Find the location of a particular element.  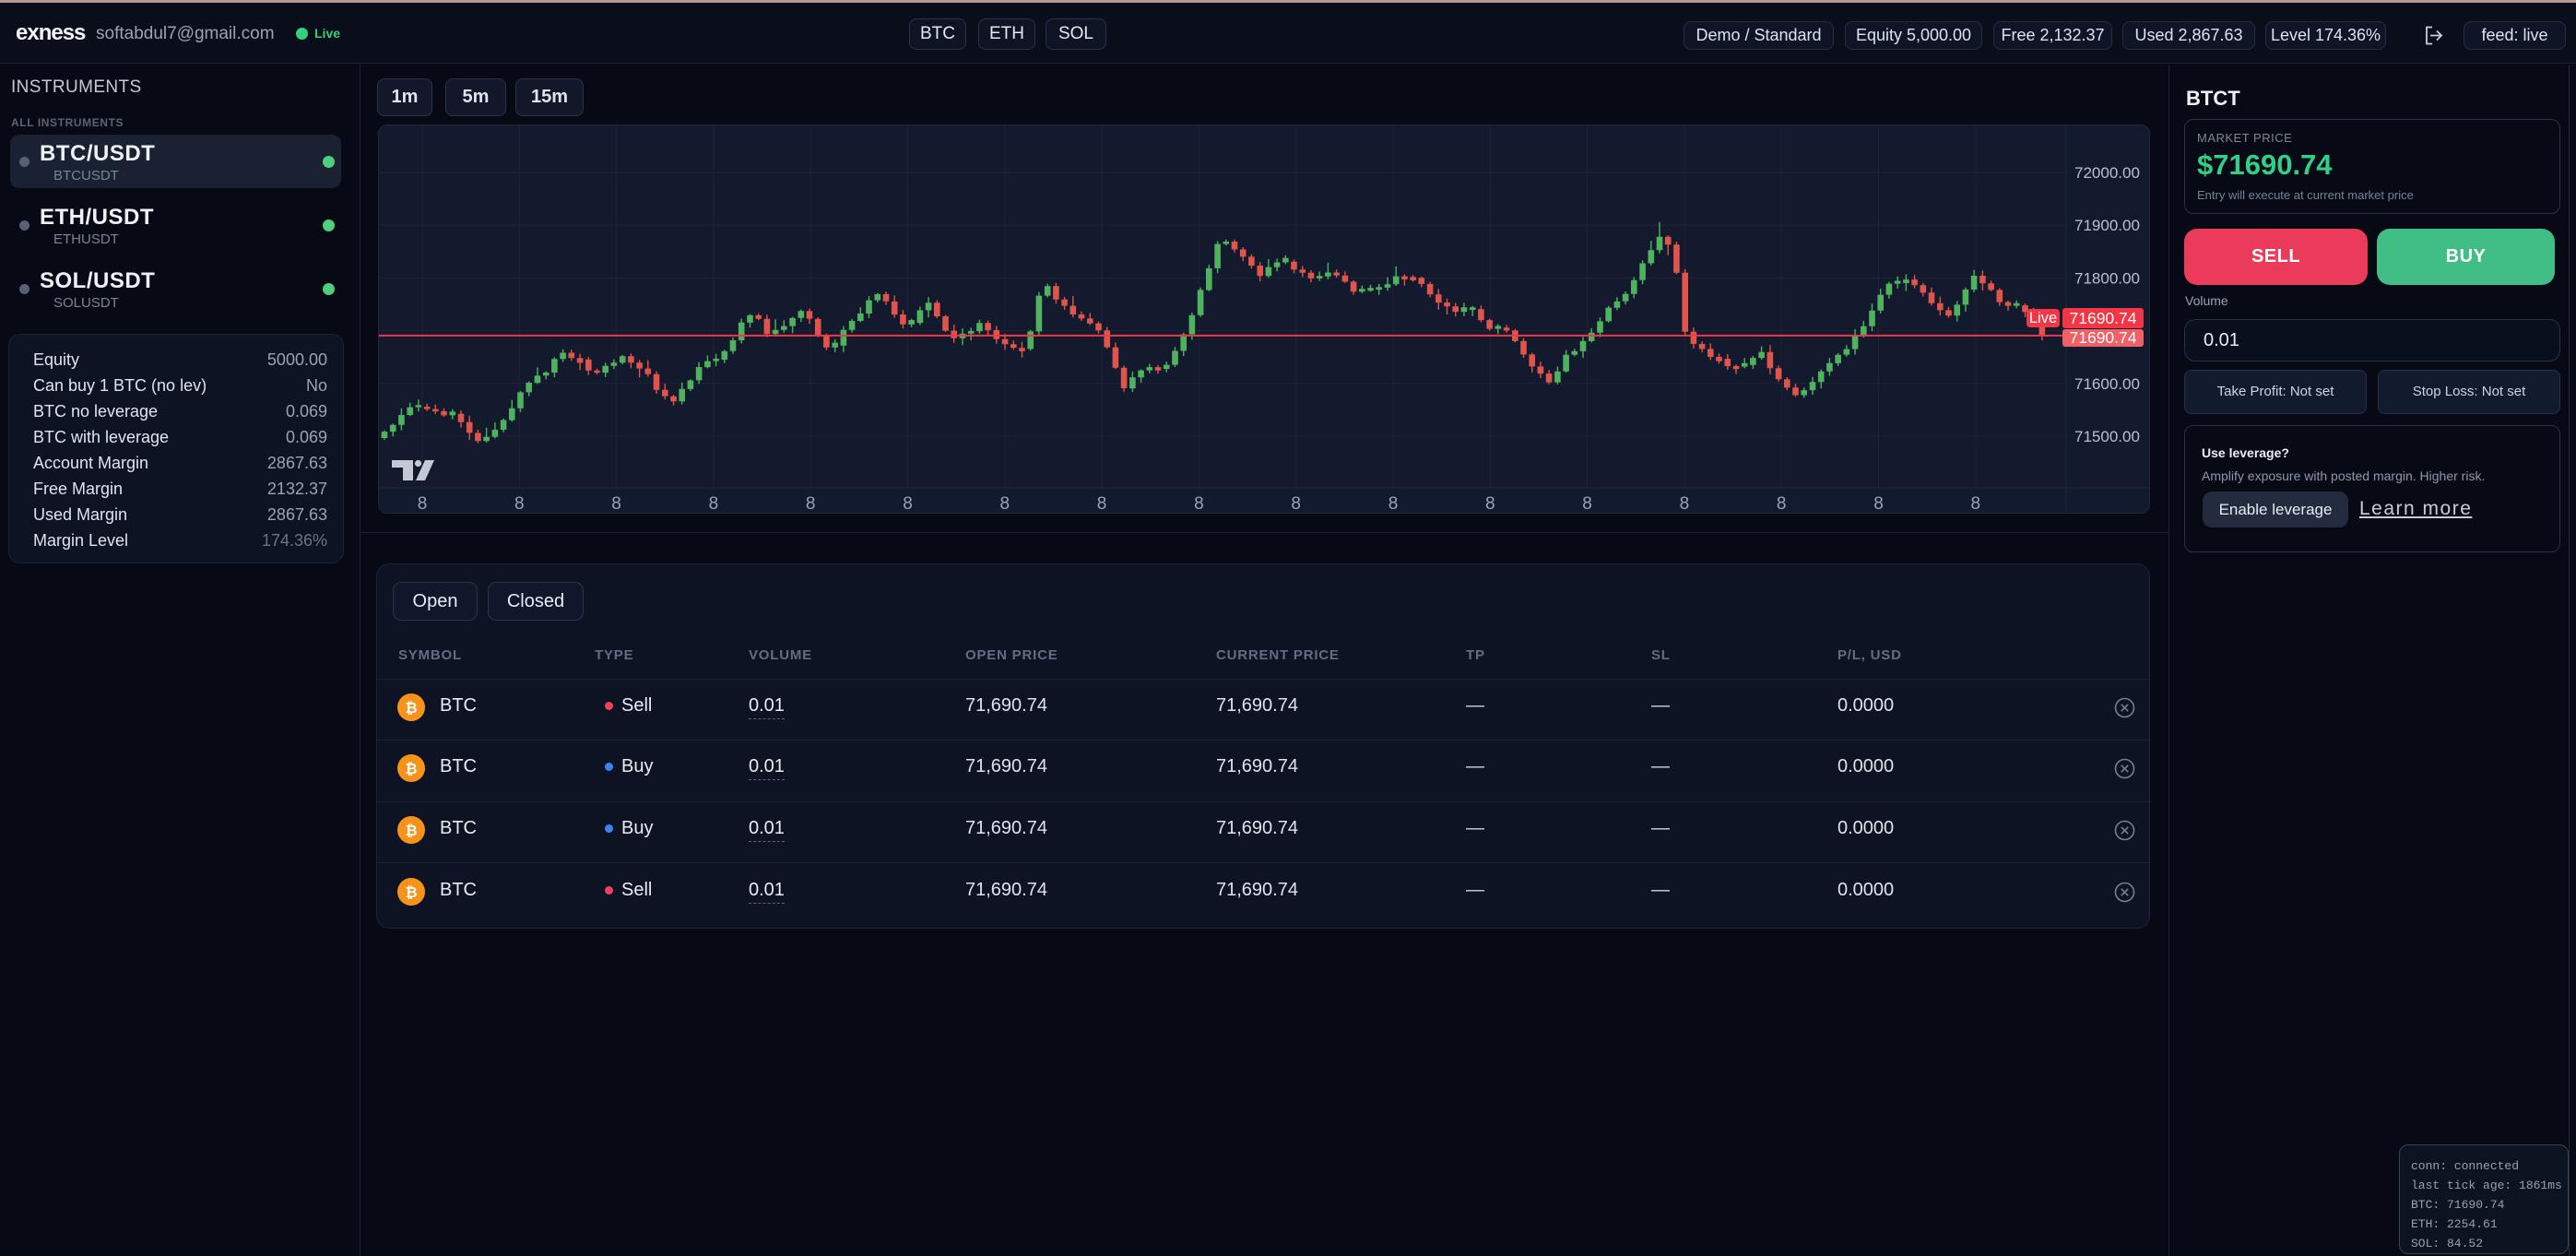

svg-text: Live is located at coordinates (2043, 318).